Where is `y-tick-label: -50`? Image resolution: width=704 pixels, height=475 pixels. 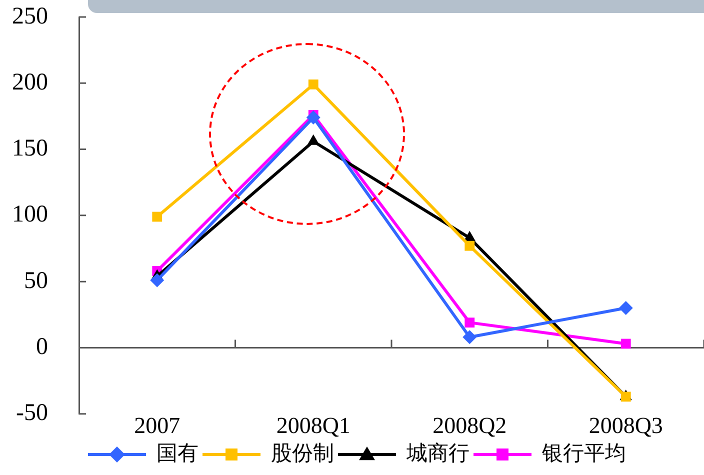 y-tick-label: -50 is located at coordinates (32, 413).